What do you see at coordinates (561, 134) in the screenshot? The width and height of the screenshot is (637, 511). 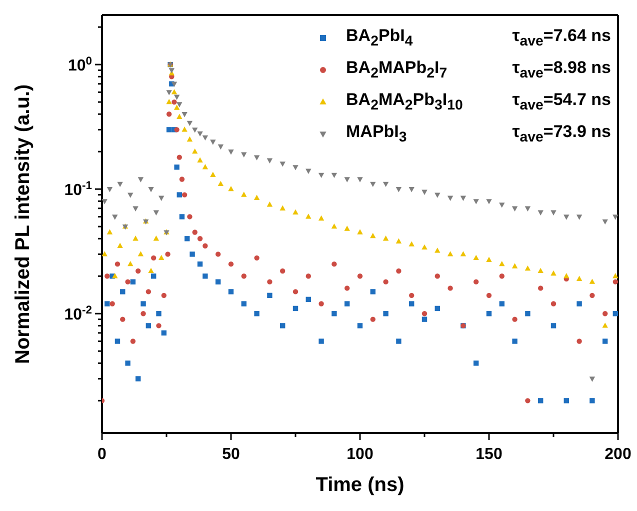 I see `annotation: τ$_{ave}$=73.9 ns` at bounding box center [561, 134].